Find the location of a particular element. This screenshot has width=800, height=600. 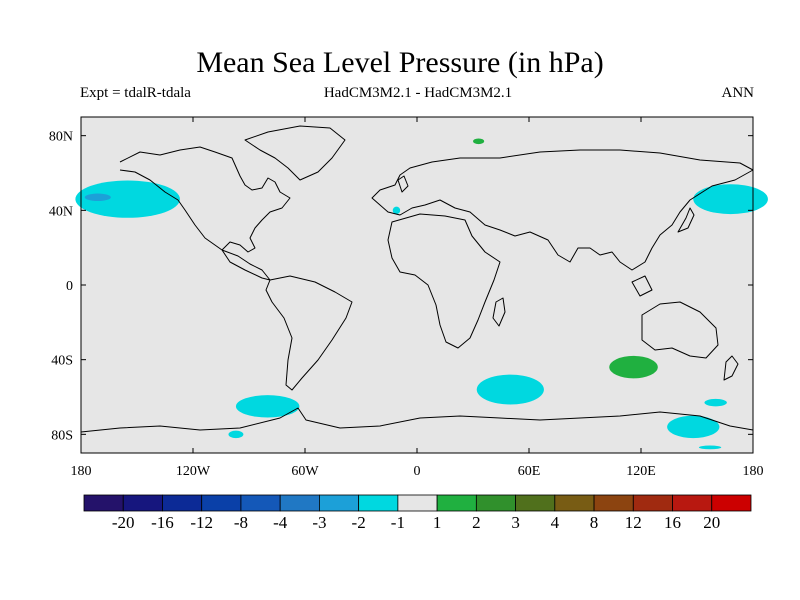

x-tick-label: 60E is located at coordinates (529, 471).